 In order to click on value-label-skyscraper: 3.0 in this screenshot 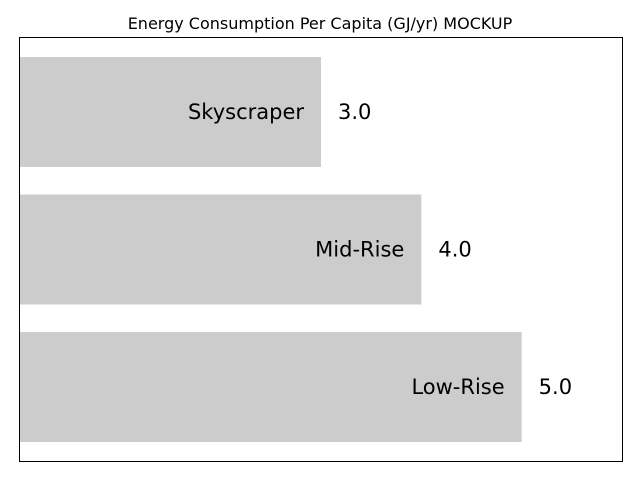, I will do `click(354, 112)`.